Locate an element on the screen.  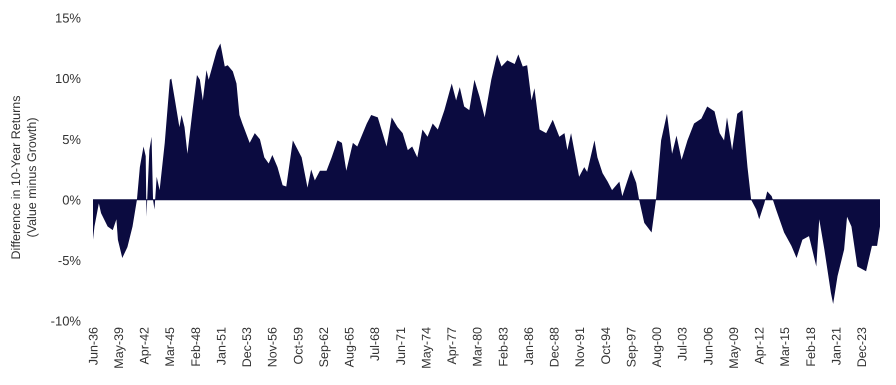
x-tick-label: Feb-83 is located at coordinates (503, 346).